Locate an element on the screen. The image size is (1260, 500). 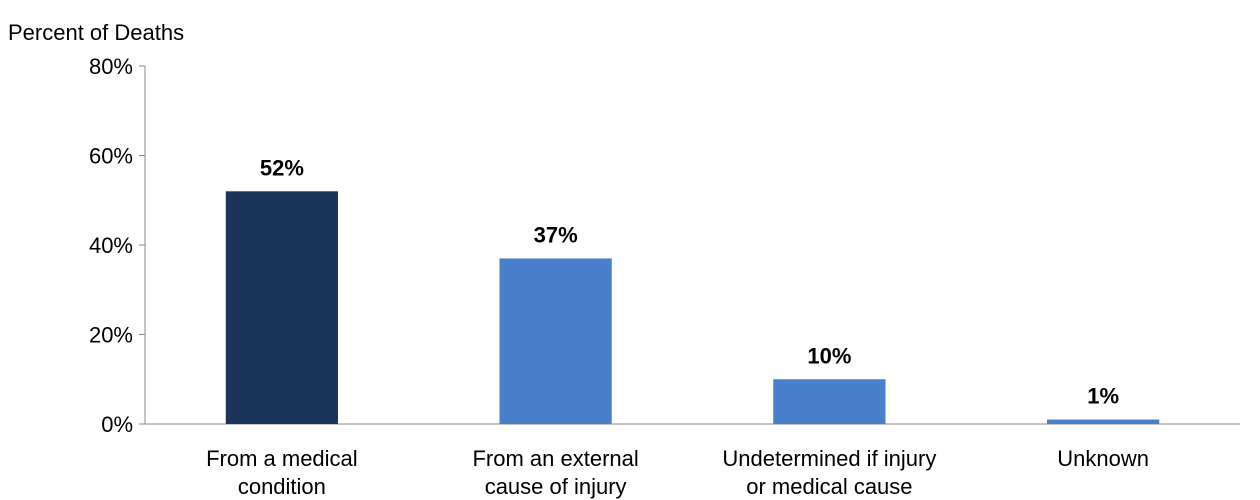
y-axis-label: Percent of Deaths is located at coordinates (96, 32).